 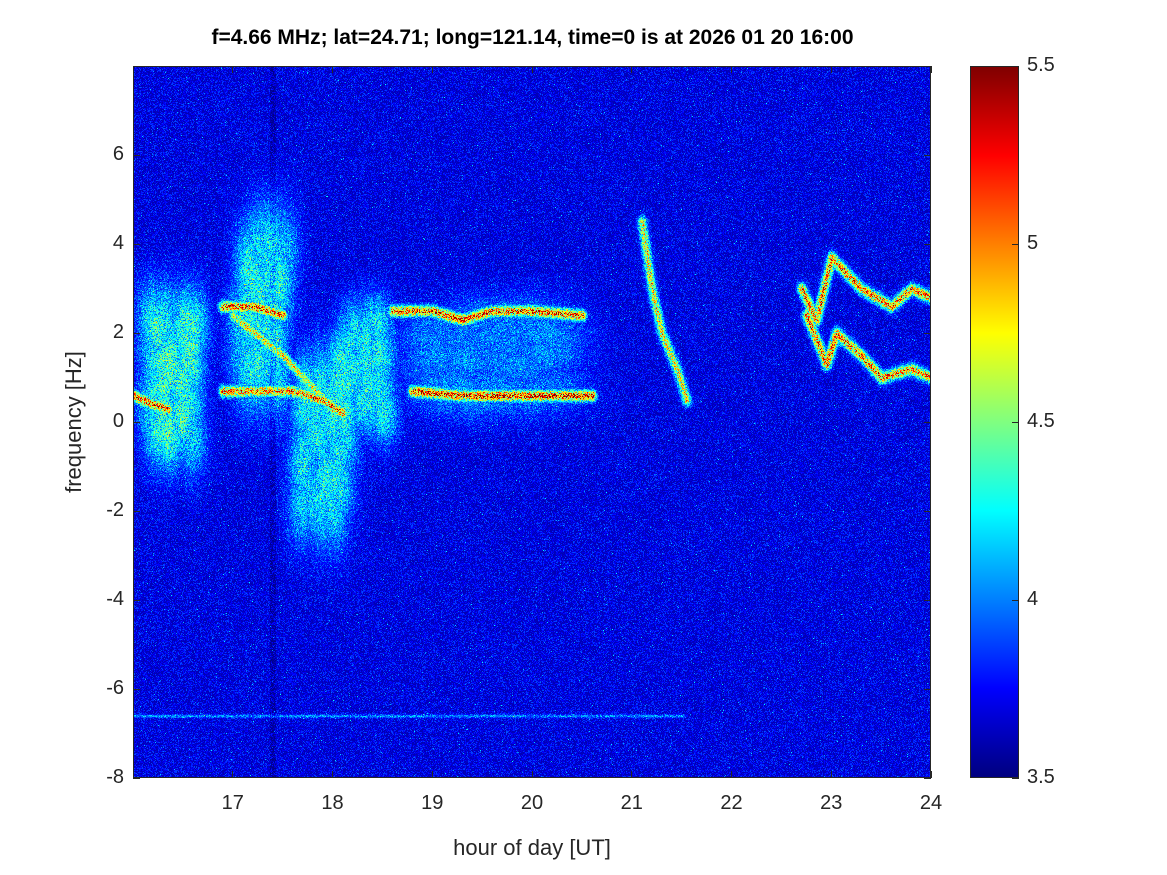 What do you see at coordinates (831, 803) in the screenshot?
I see `x-tick-label: 23` at bounding box center [831, 803].